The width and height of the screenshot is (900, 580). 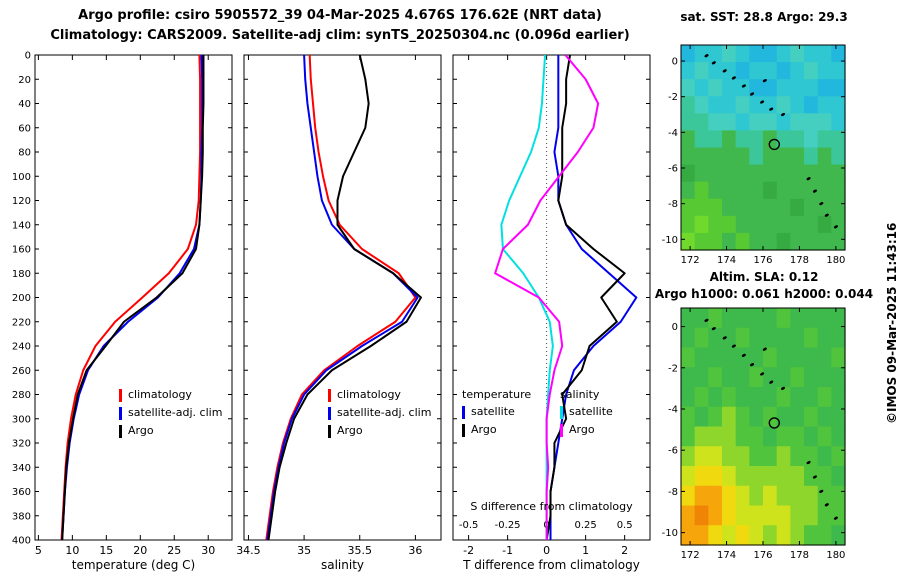 What do you see at coordinates (72, 550) in the screenshot?
I see `svg-text: 10` at bounding box center [72, 550].